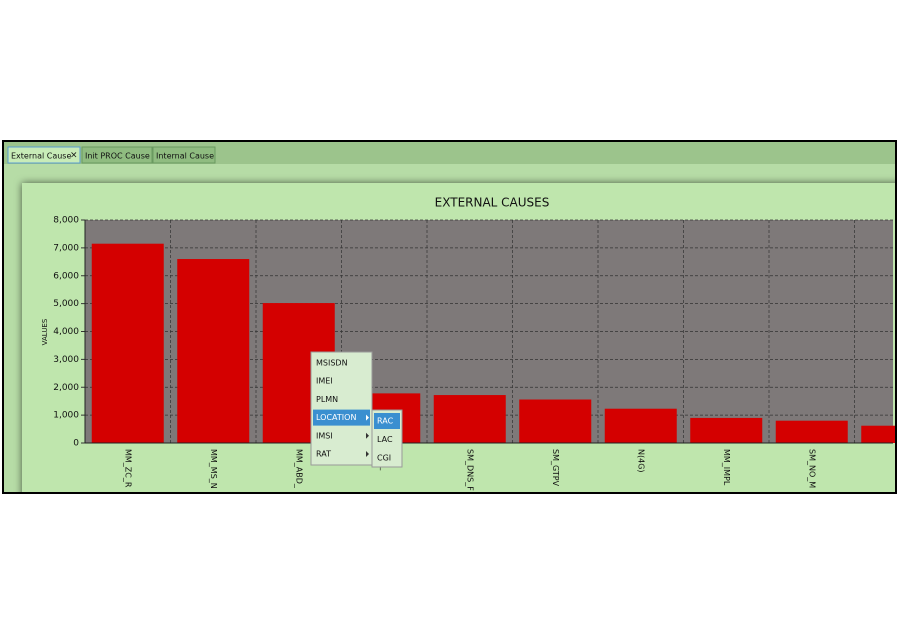 Image resolution: width=900 pixels, height=634 pixels. I want to click on menu-item-label: IMEI, so click(324, 381).